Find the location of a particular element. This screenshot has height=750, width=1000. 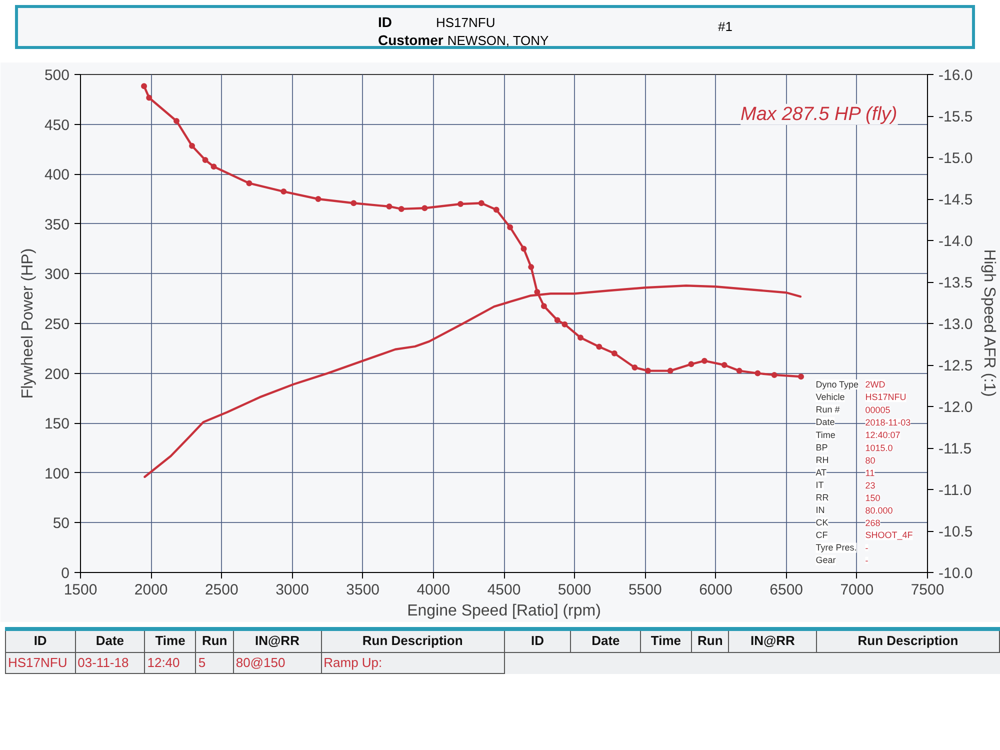

annotation: HS17NFU is located at coordinates (885, 397).